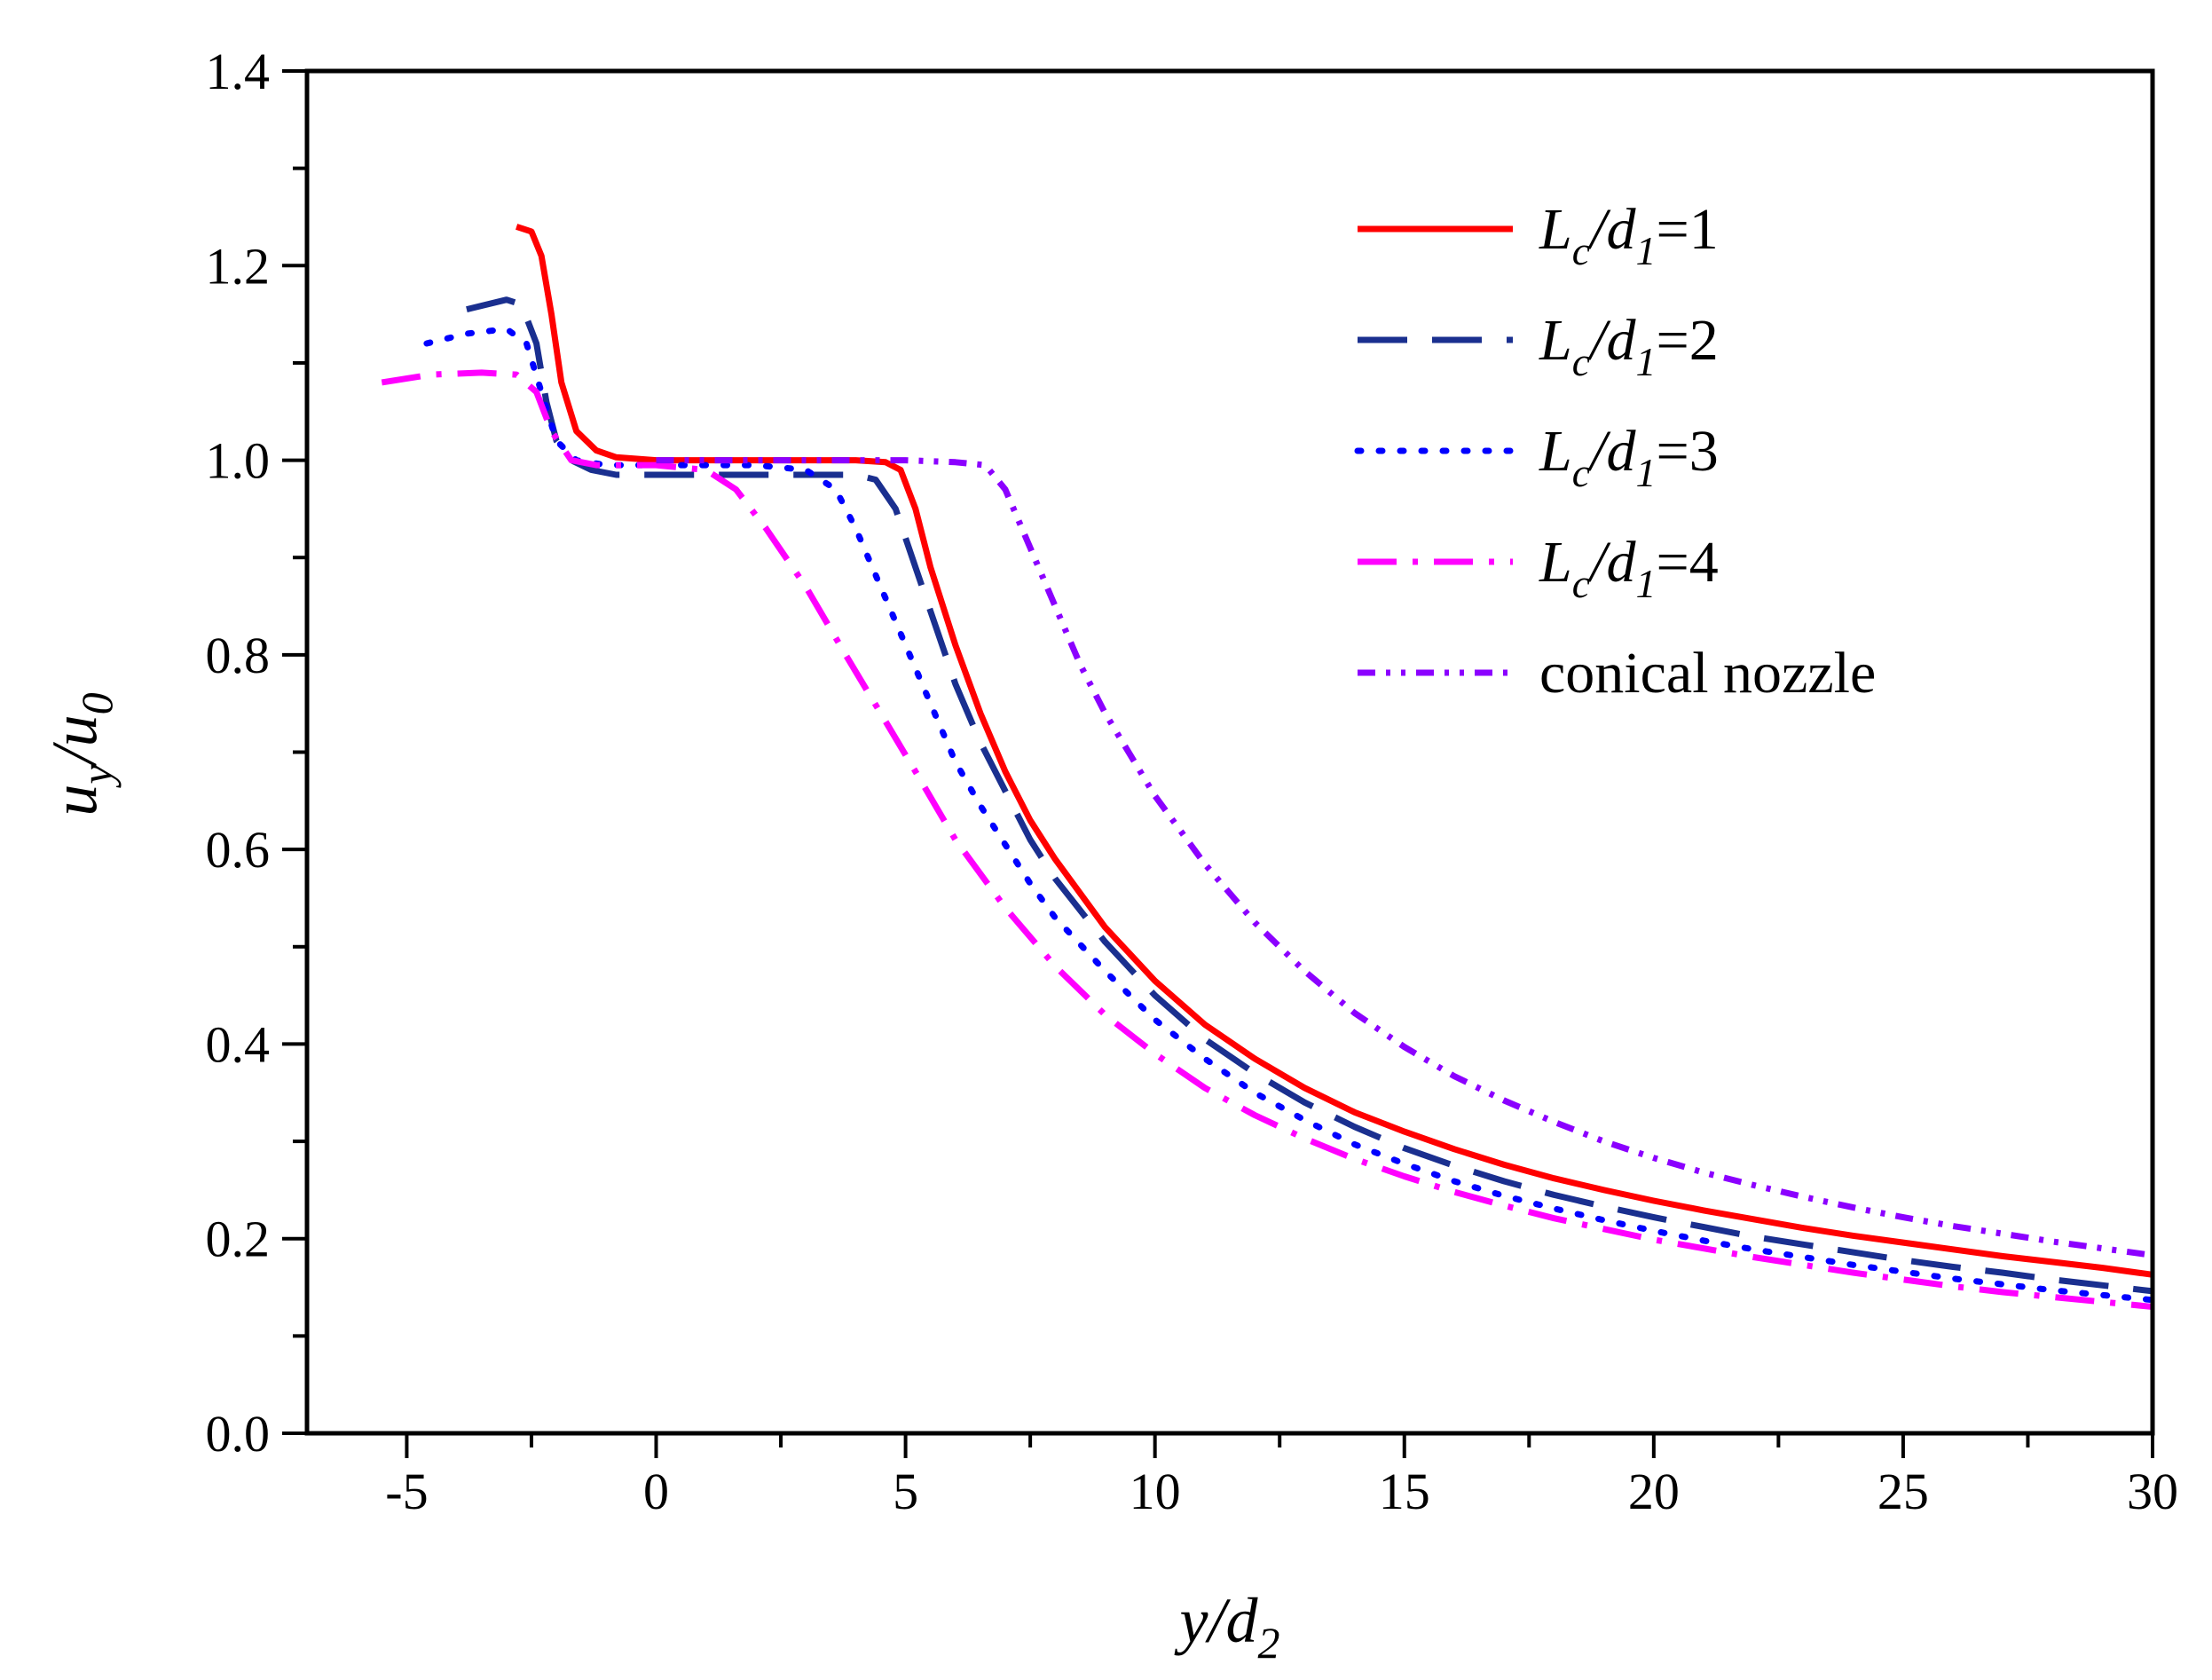 The height and width of the screenshot is (1680, 2212). Describe the element at coordinates (239, 71) in the screenshot. I see `y-tick-label-7: 1.4` at that location.